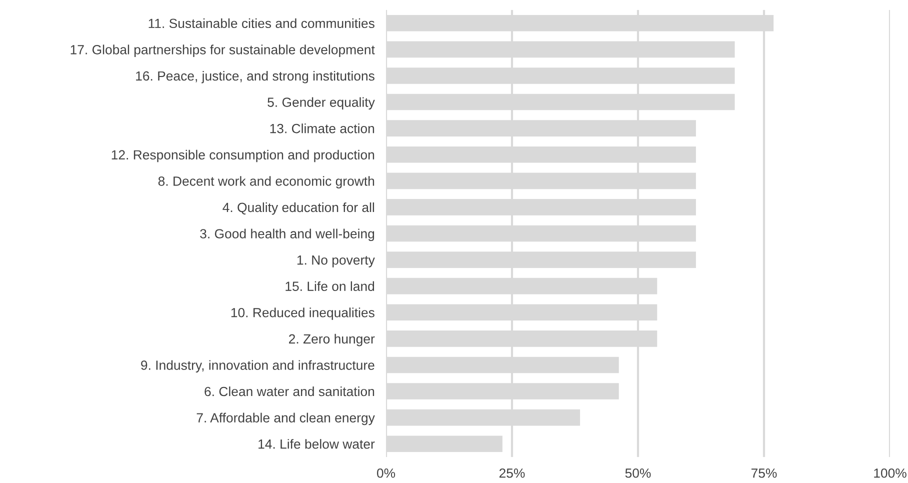 The width and height of the screenshot is (908, 483). Describe the element at coordinates (321, 103) in the screenshot. I see `y-tick-label: 5. Gender equality` at that location.